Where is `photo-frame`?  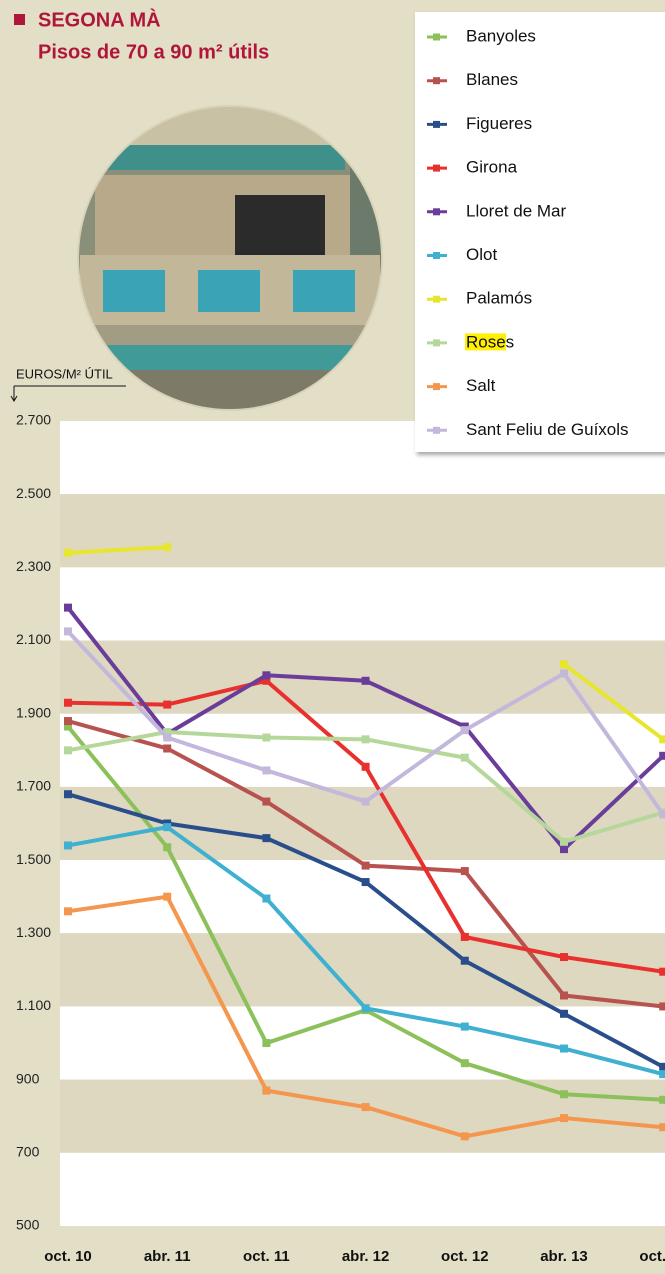 photo-frame is located at coordinates (230, 258).